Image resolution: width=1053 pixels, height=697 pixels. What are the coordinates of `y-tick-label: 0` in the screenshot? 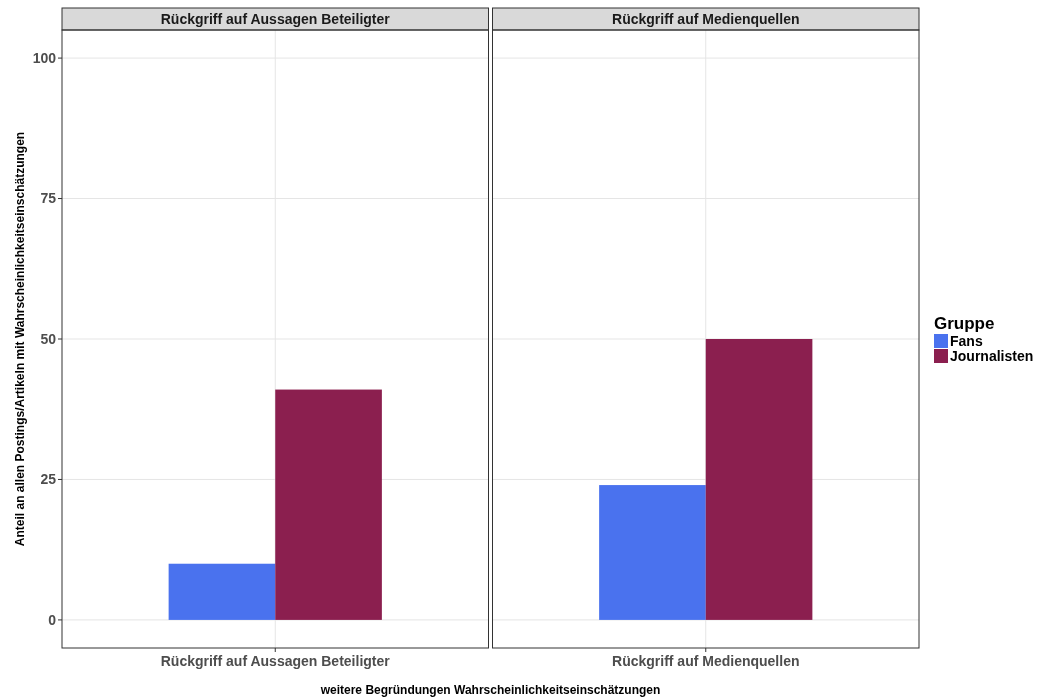 It's located at (52, 619).